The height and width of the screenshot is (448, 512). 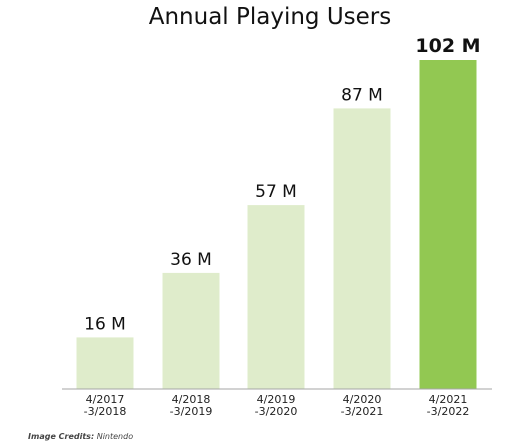 I want to click on x-tick-label-4-1: -3/2022, so click(x=448, y=411).